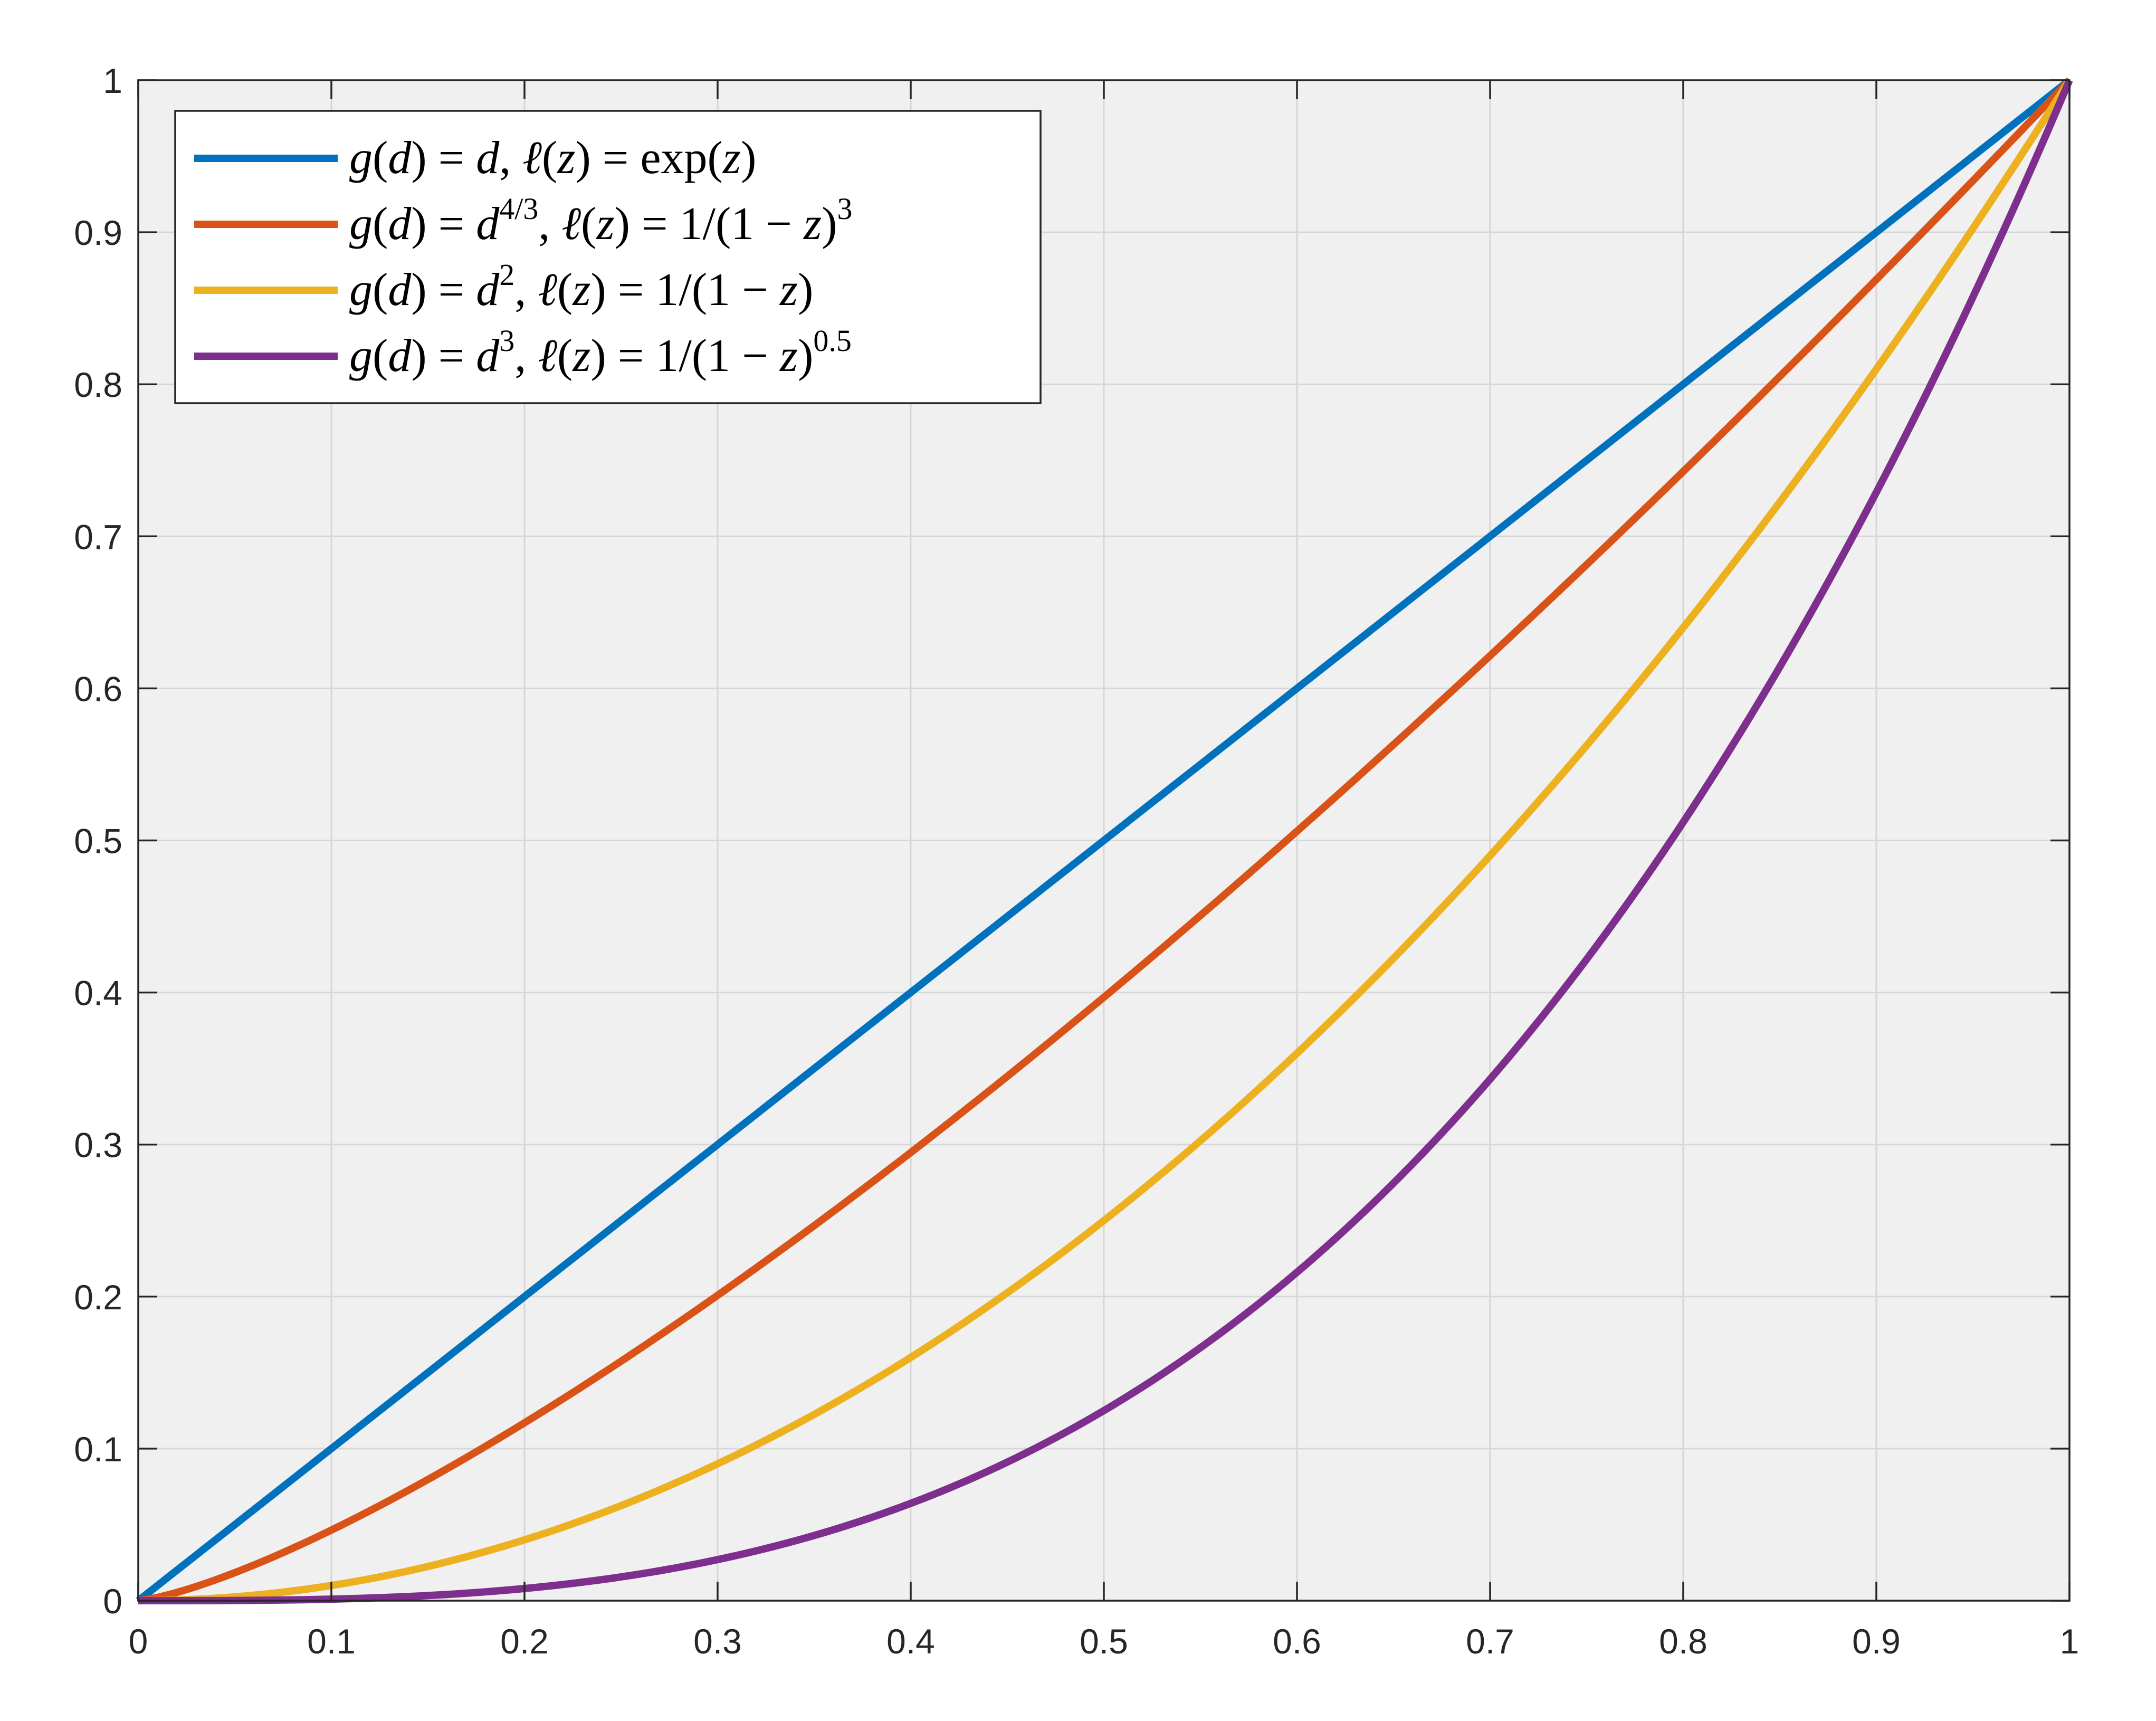 The height and width of the screenshot is (1721, 2156). Describe the element at coordinates (98, 1297) in the screenshot. I see `y-tick-label: 0.2` at that location.